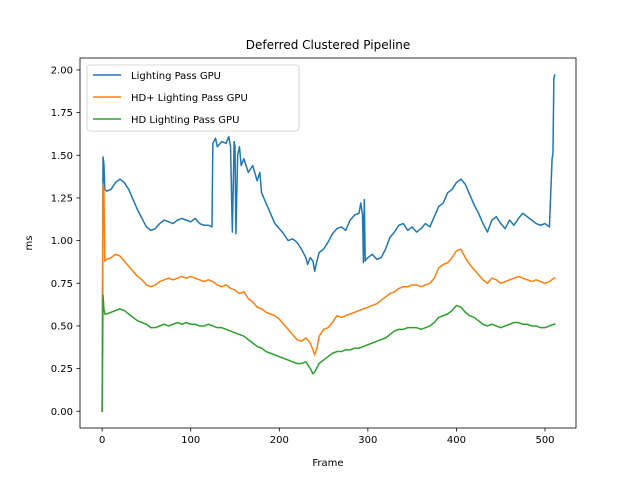  What do you see at coordinates (62, 369) in the screenshot?
I see `y-tick-label: 0.25` at bounding box center [62, 369].